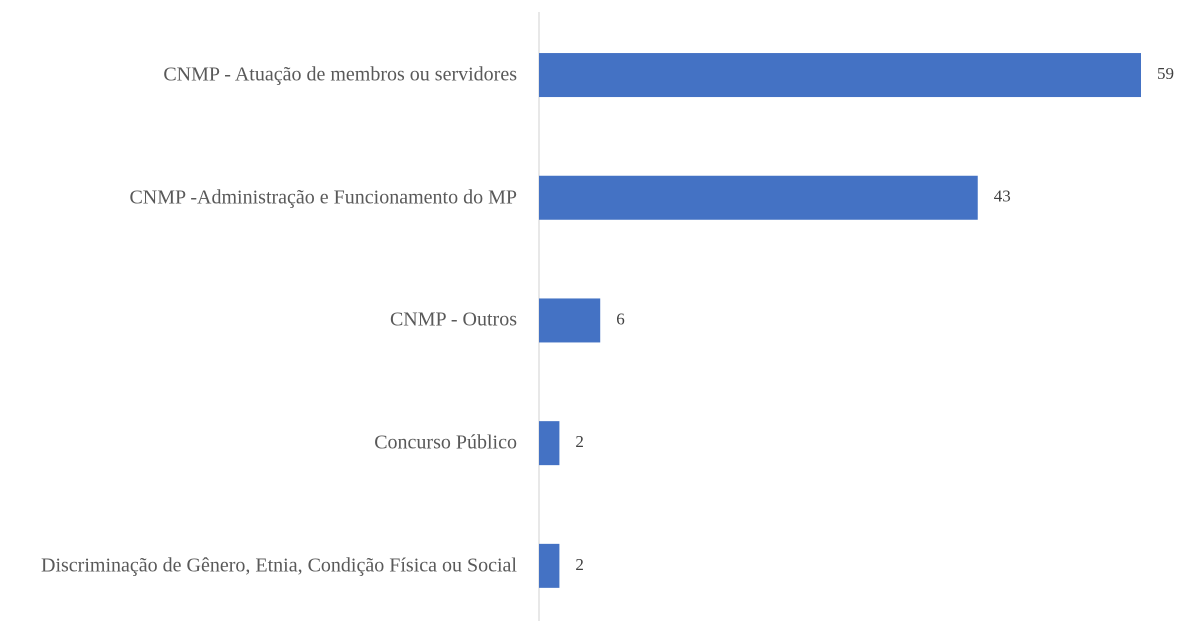  I want to click on value-label: 43, so click(1002, 196).